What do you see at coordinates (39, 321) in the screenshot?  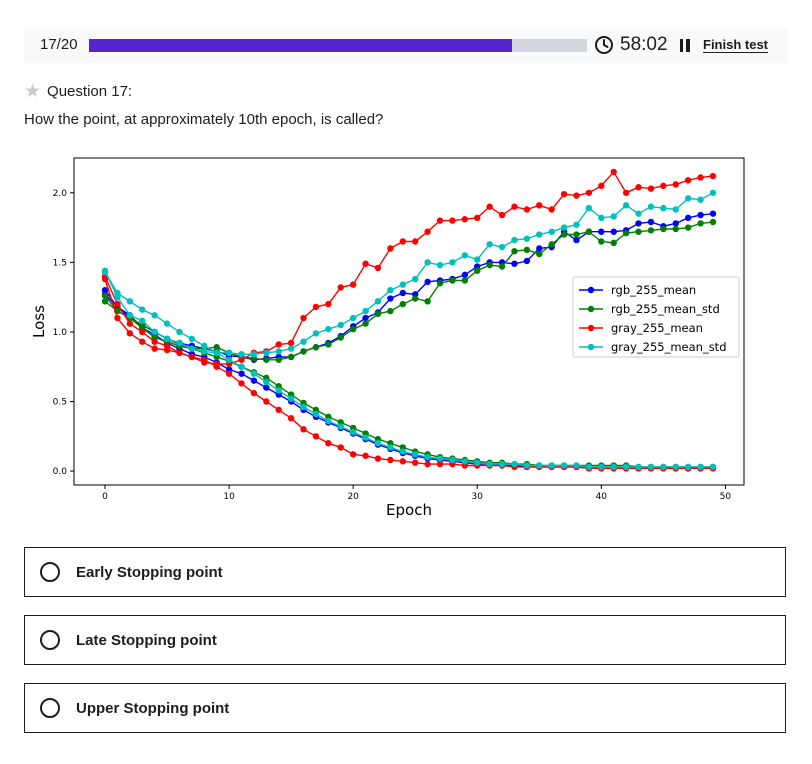 I see `y-axis-label: Loss` at bounding box center [39, 321].